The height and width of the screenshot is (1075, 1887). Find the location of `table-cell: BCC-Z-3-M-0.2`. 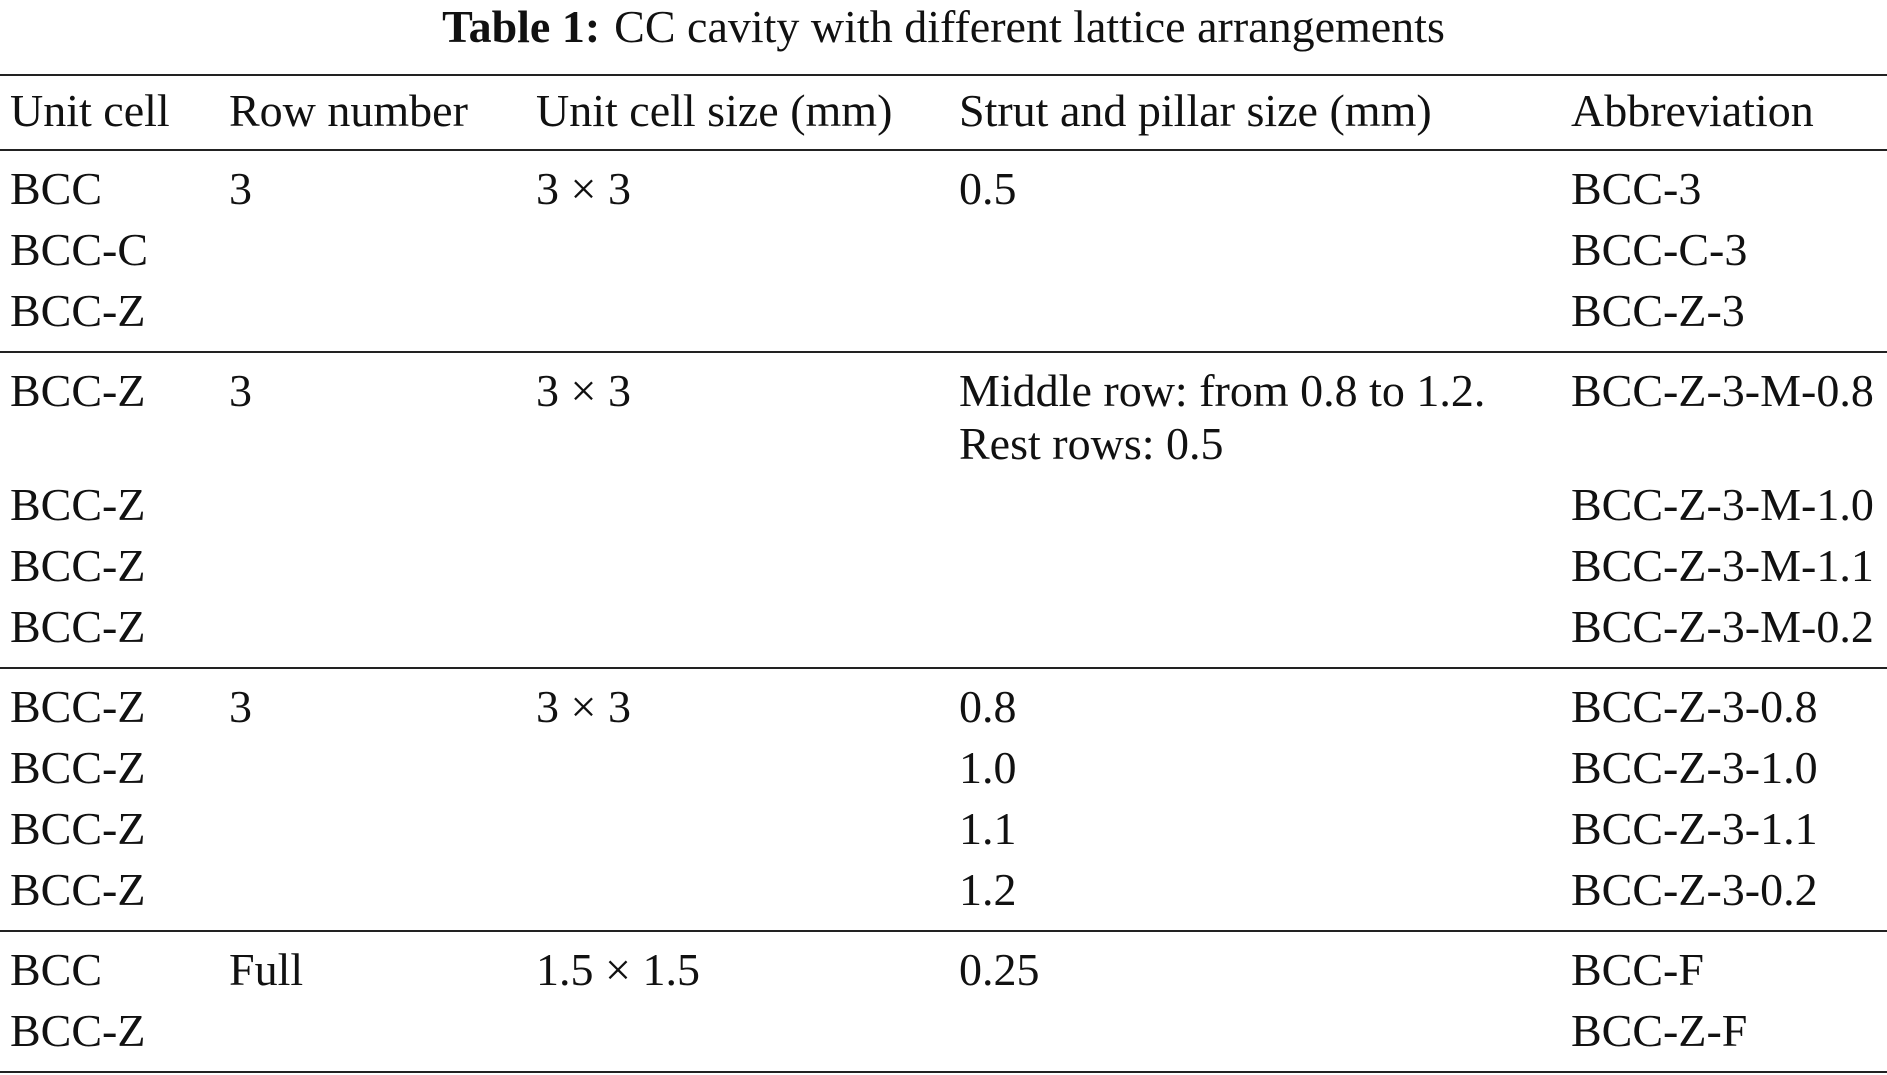

table-cell: BCC-Z-3-M-0.2 is located at coordinates (1722, 626).